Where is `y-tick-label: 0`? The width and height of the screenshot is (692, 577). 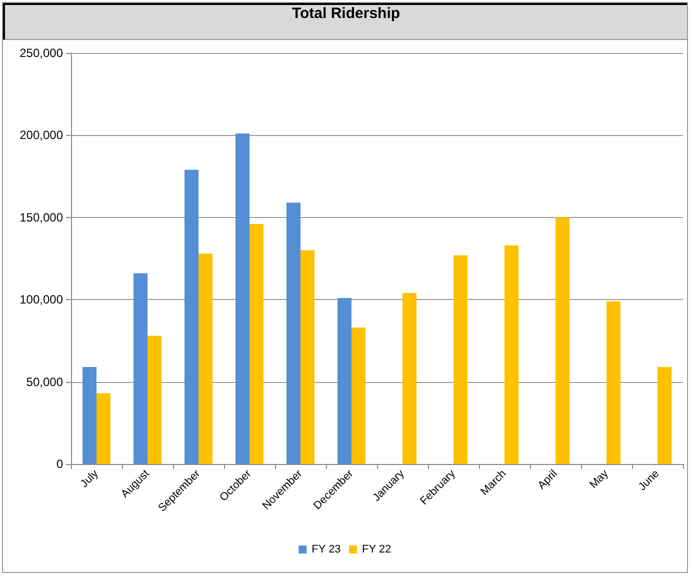
y-tick-label: 0 is located at coordinates (60, 464).